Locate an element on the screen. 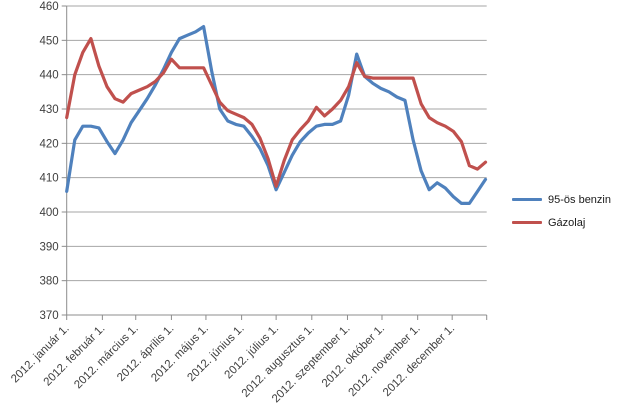 The width and height of the screenshot is (624, 416). x-tick-label: 2012. október 1. is located at coordinates (353, 356).